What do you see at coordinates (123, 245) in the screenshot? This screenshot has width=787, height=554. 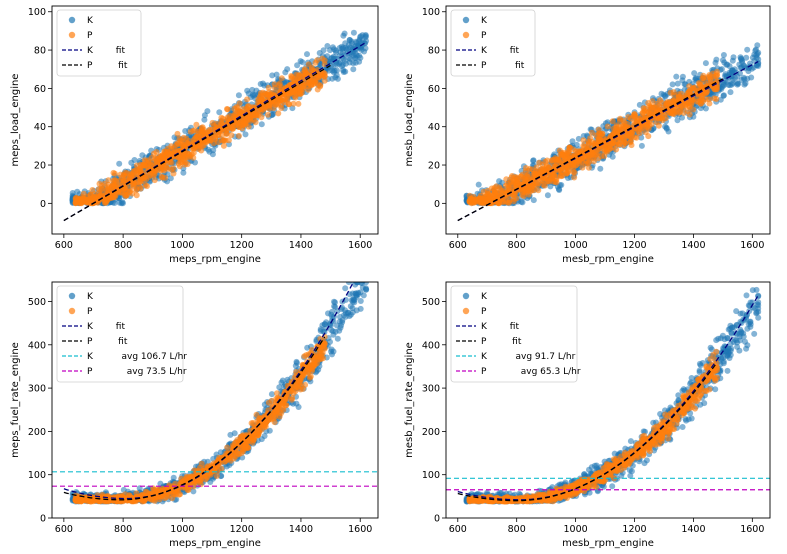 I see `x-tick-label: 800` at bounding box center [123, 245].